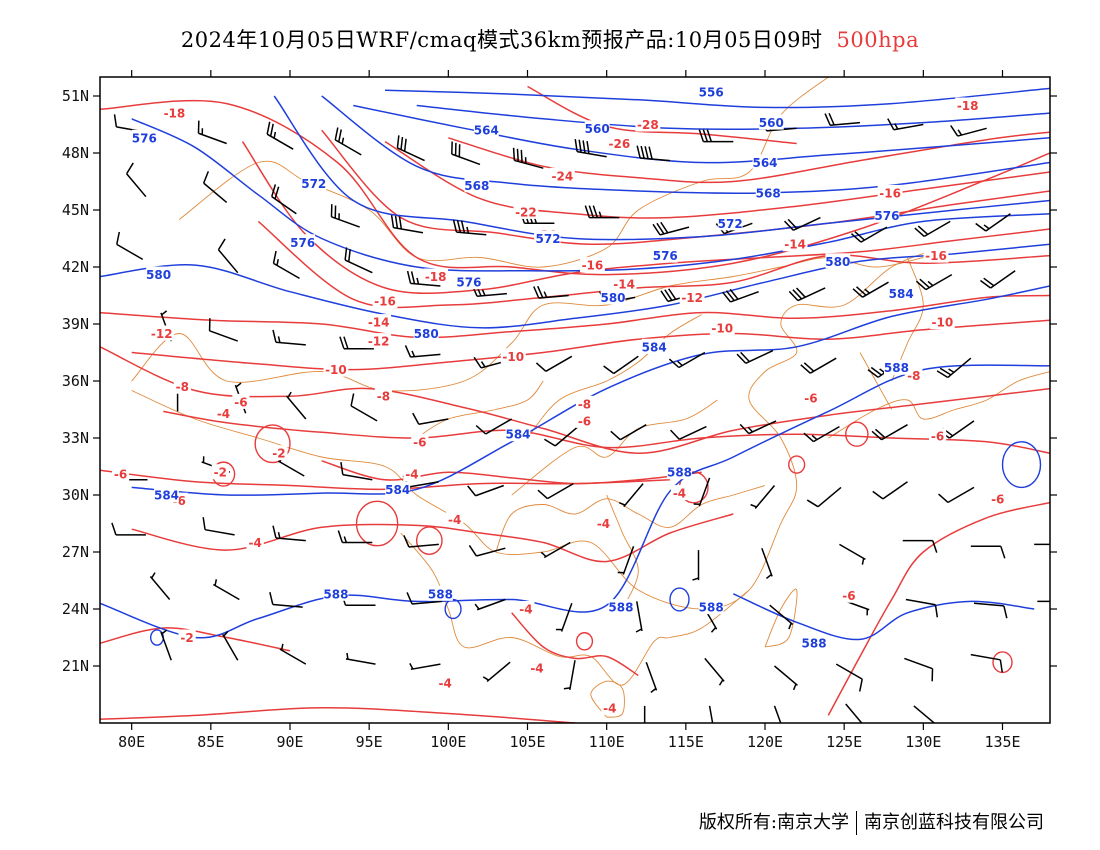 The height and width of the screenshot is (850, 1100). I want to click on height-contour-label: 580, so click(426, 334).